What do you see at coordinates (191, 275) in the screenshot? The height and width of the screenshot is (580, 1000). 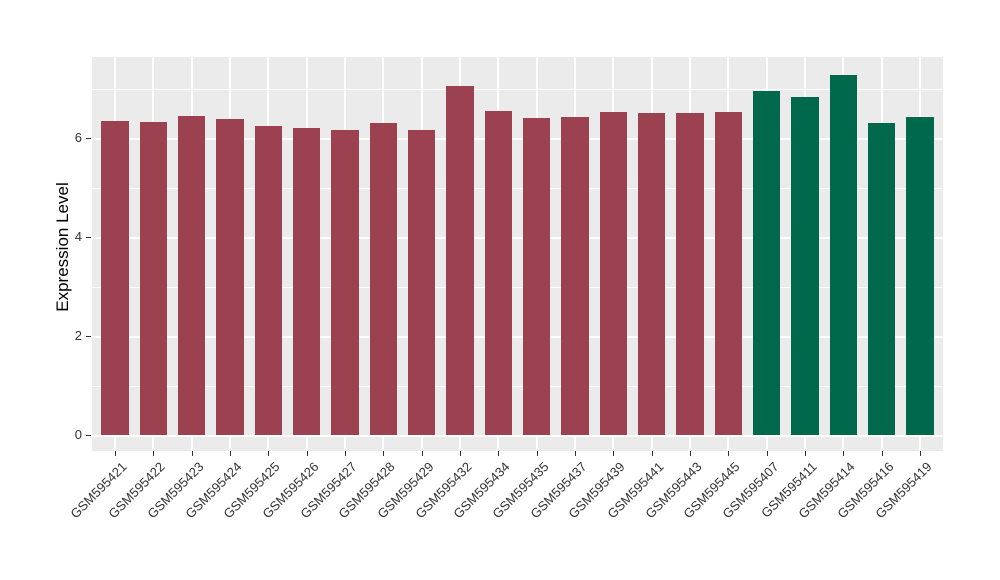 I see `bar-GSM595423` at bounding box center [191, 275].